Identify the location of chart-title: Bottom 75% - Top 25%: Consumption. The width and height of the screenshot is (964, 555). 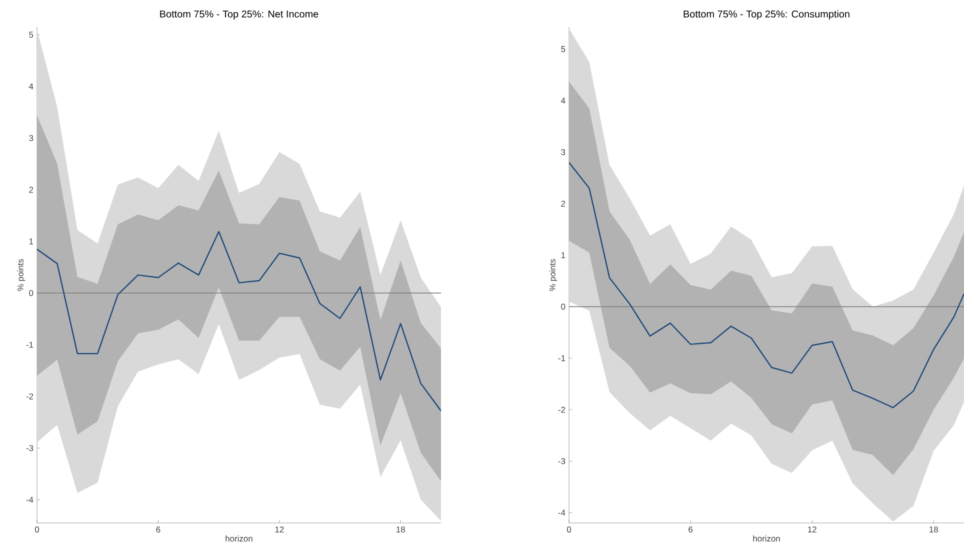
(767, 15).